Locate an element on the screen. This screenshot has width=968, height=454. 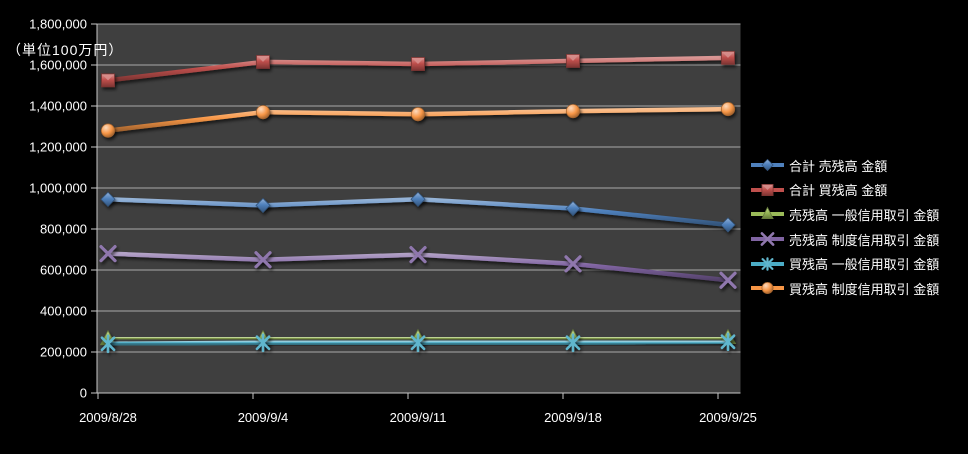
series-買残高 制度信用取引 金額 is located at coordinates (418, 120).